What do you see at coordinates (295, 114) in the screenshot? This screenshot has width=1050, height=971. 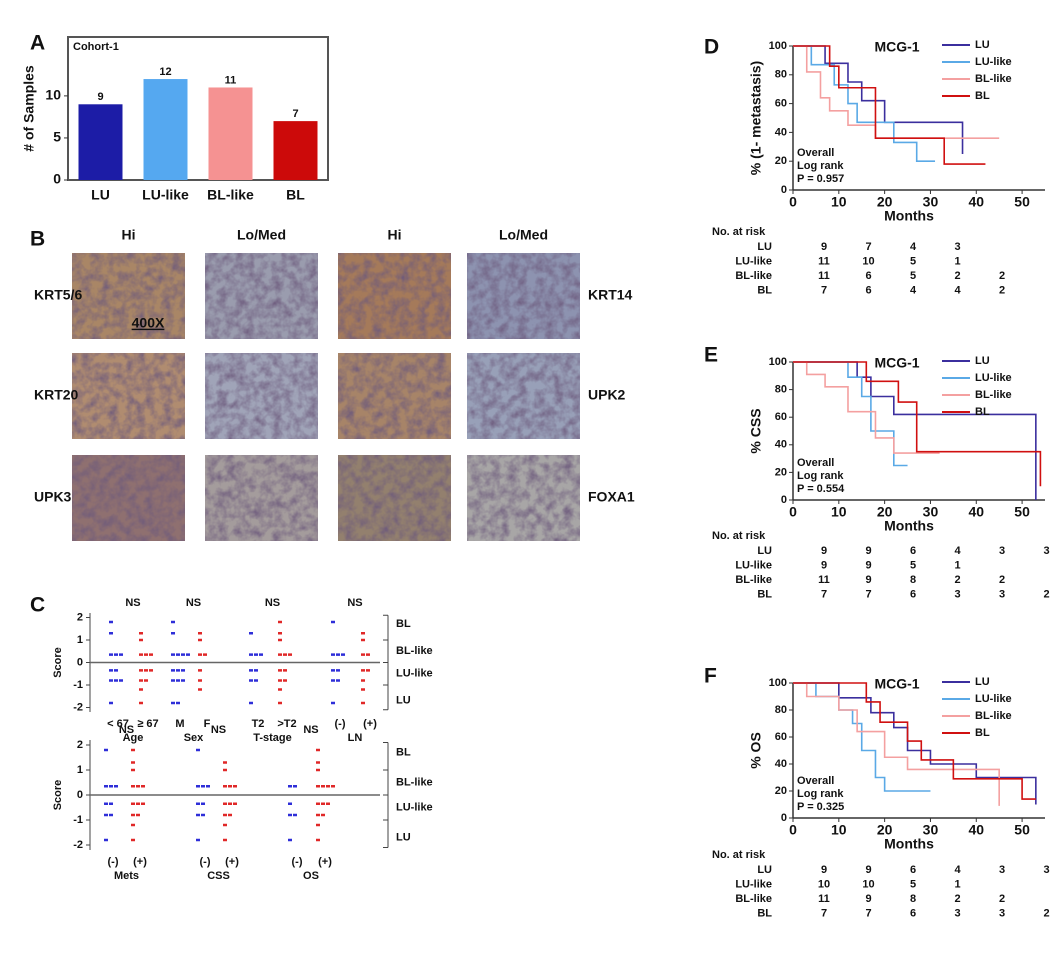 I see `value-label: 7` at bounding box center [295, 114].